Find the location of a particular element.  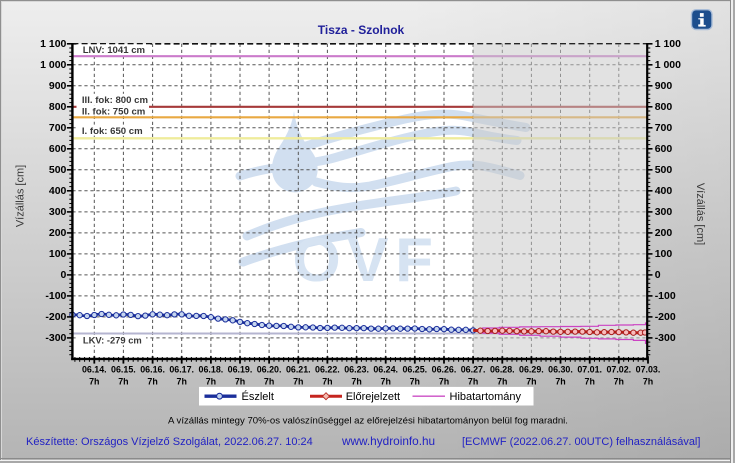

svg-text: 06.30. is located at coordinates (560, 370).